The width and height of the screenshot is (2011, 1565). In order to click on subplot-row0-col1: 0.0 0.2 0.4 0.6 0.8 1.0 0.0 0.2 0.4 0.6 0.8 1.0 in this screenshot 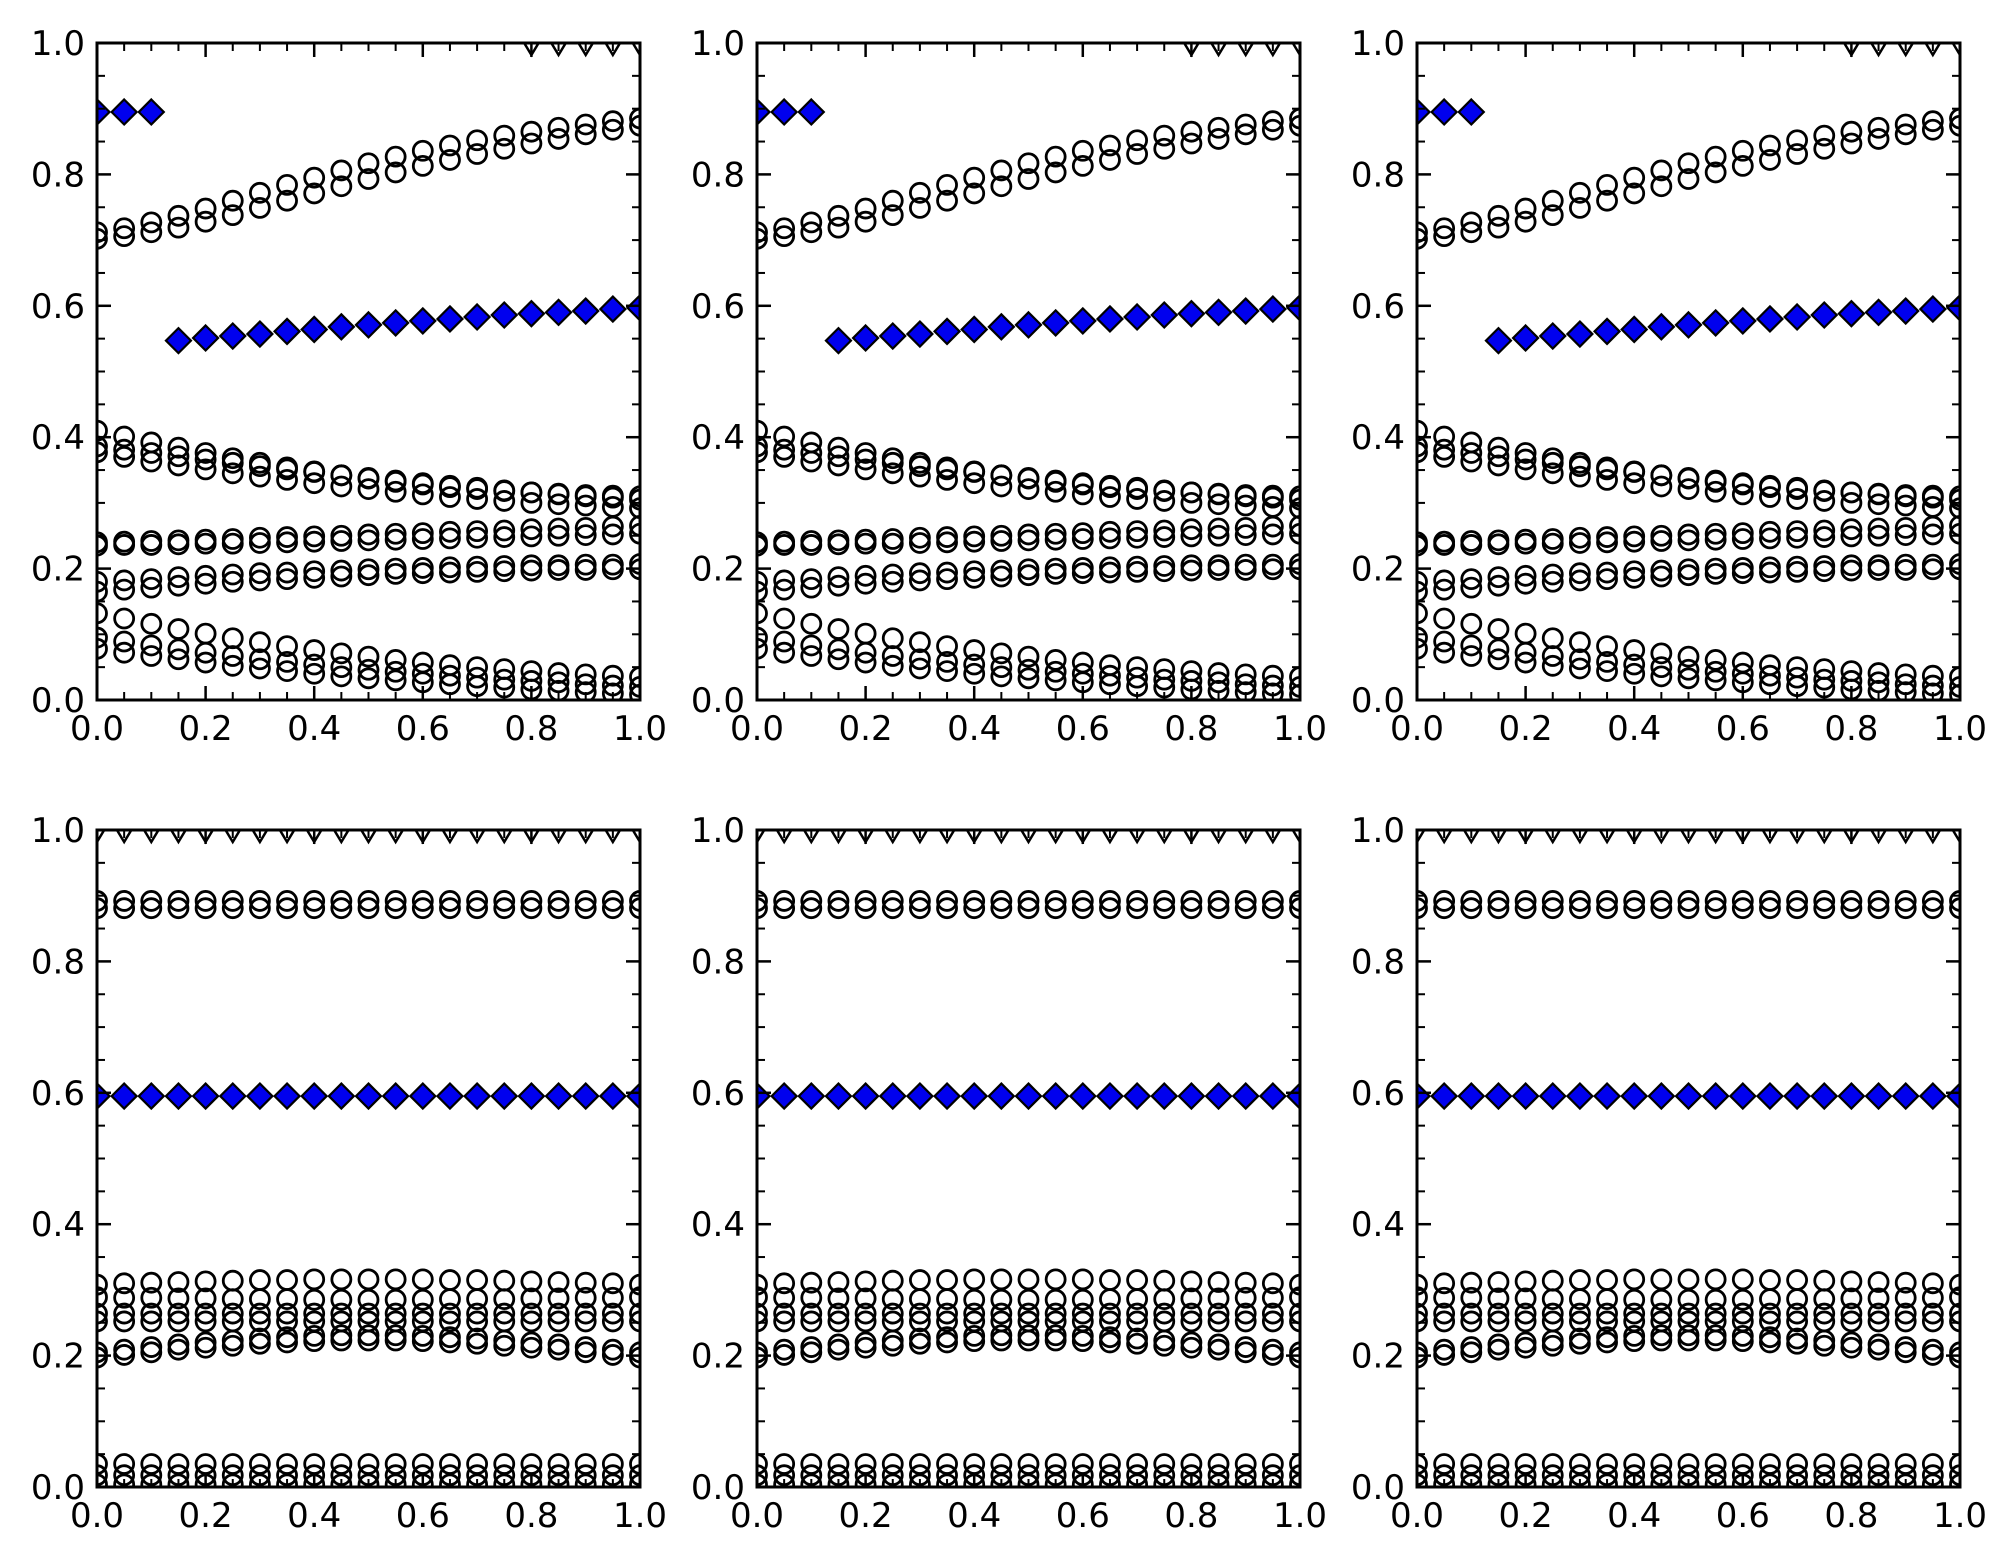, I will do `click(1009, 388)`.